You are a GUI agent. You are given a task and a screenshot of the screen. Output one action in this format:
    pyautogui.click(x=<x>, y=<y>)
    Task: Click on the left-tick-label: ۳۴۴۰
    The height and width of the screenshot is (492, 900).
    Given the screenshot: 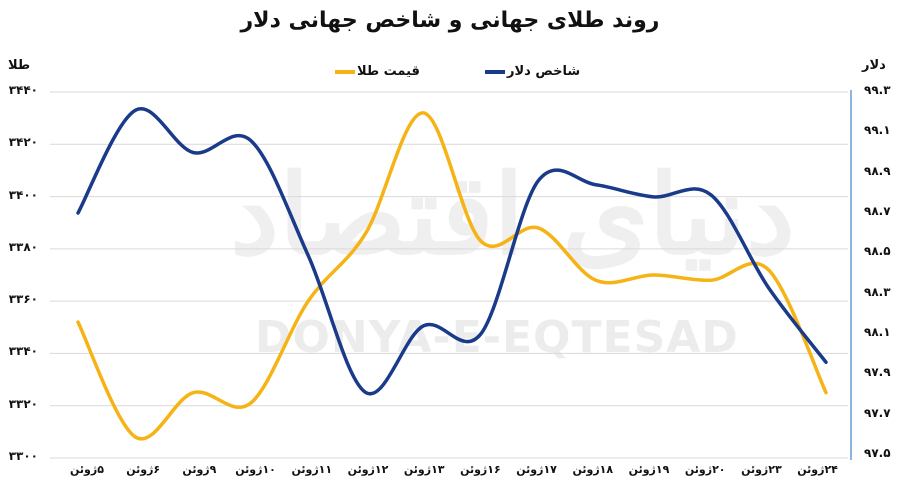 What is the action you would take?
    pyautogui.click(x=23, y=90)
    